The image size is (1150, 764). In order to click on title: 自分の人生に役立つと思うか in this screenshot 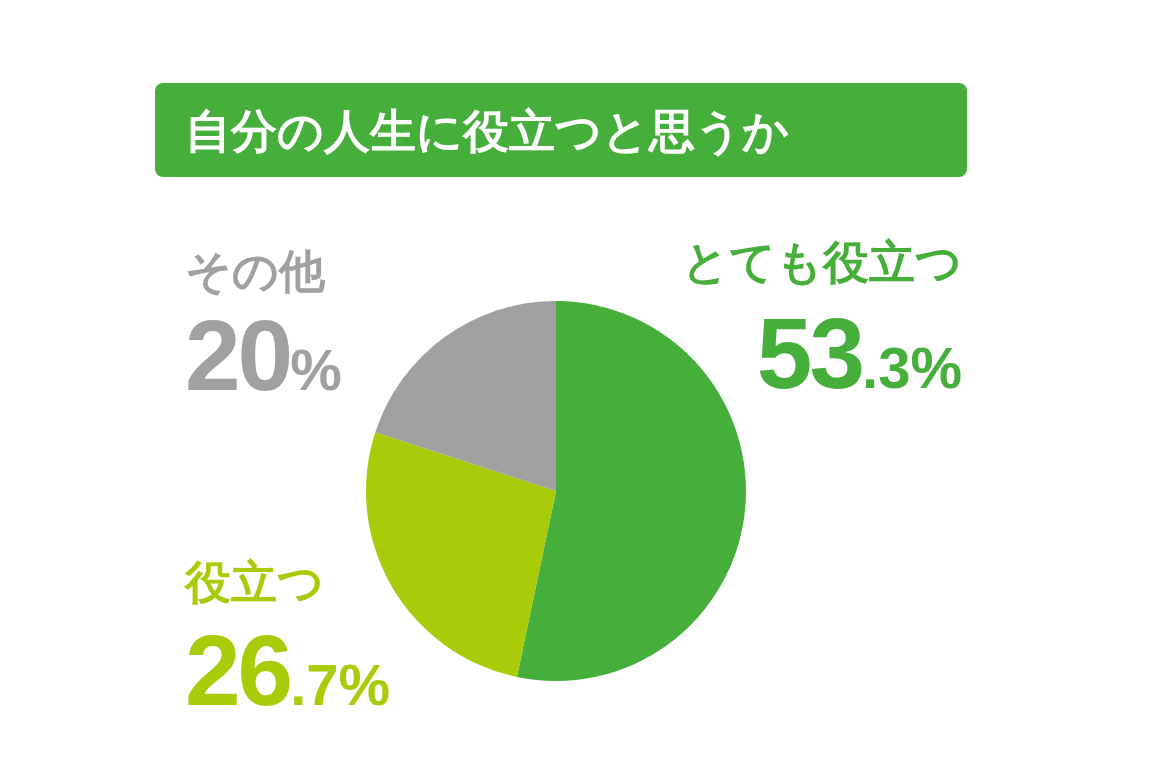, I will do `click(561, 130)`.